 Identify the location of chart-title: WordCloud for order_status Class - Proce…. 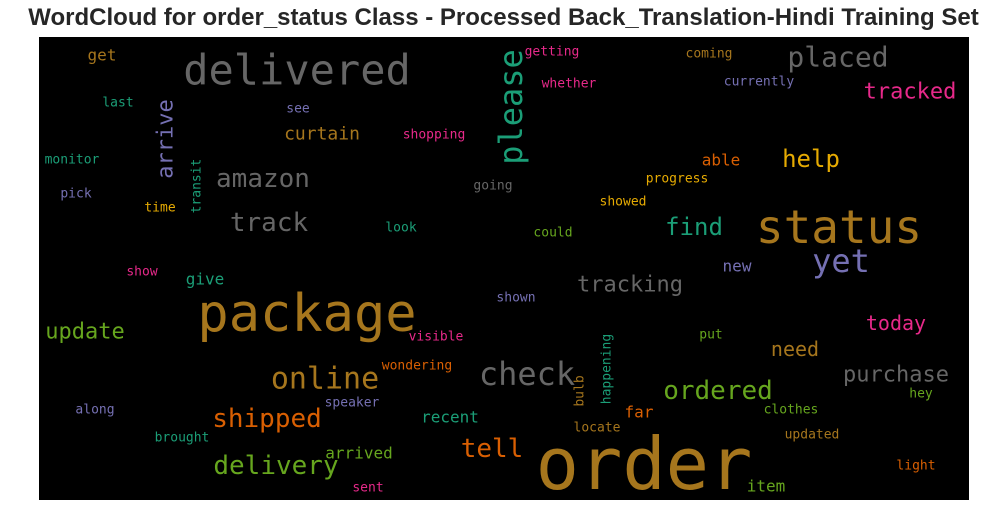
(503, 17).